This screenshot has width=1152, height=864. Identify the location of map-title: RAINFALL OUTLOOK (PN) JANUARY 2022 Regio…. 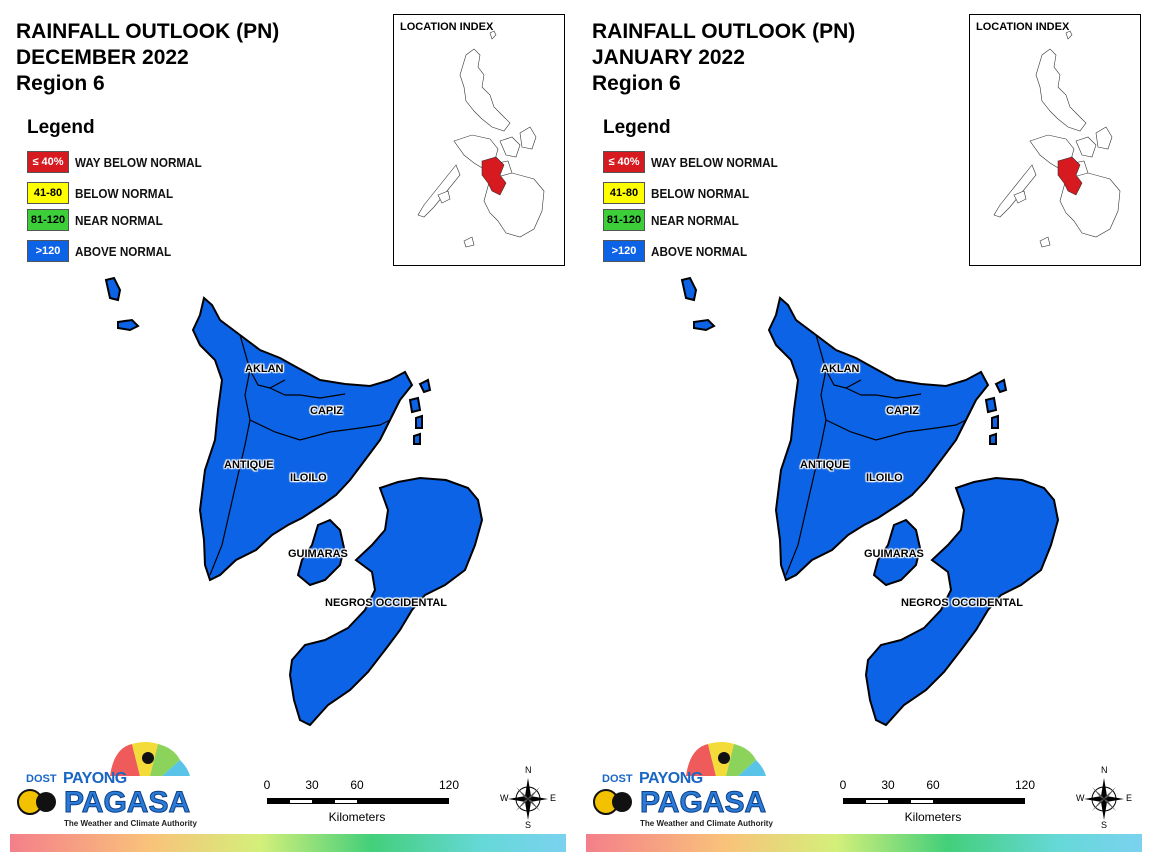
(723, 58).